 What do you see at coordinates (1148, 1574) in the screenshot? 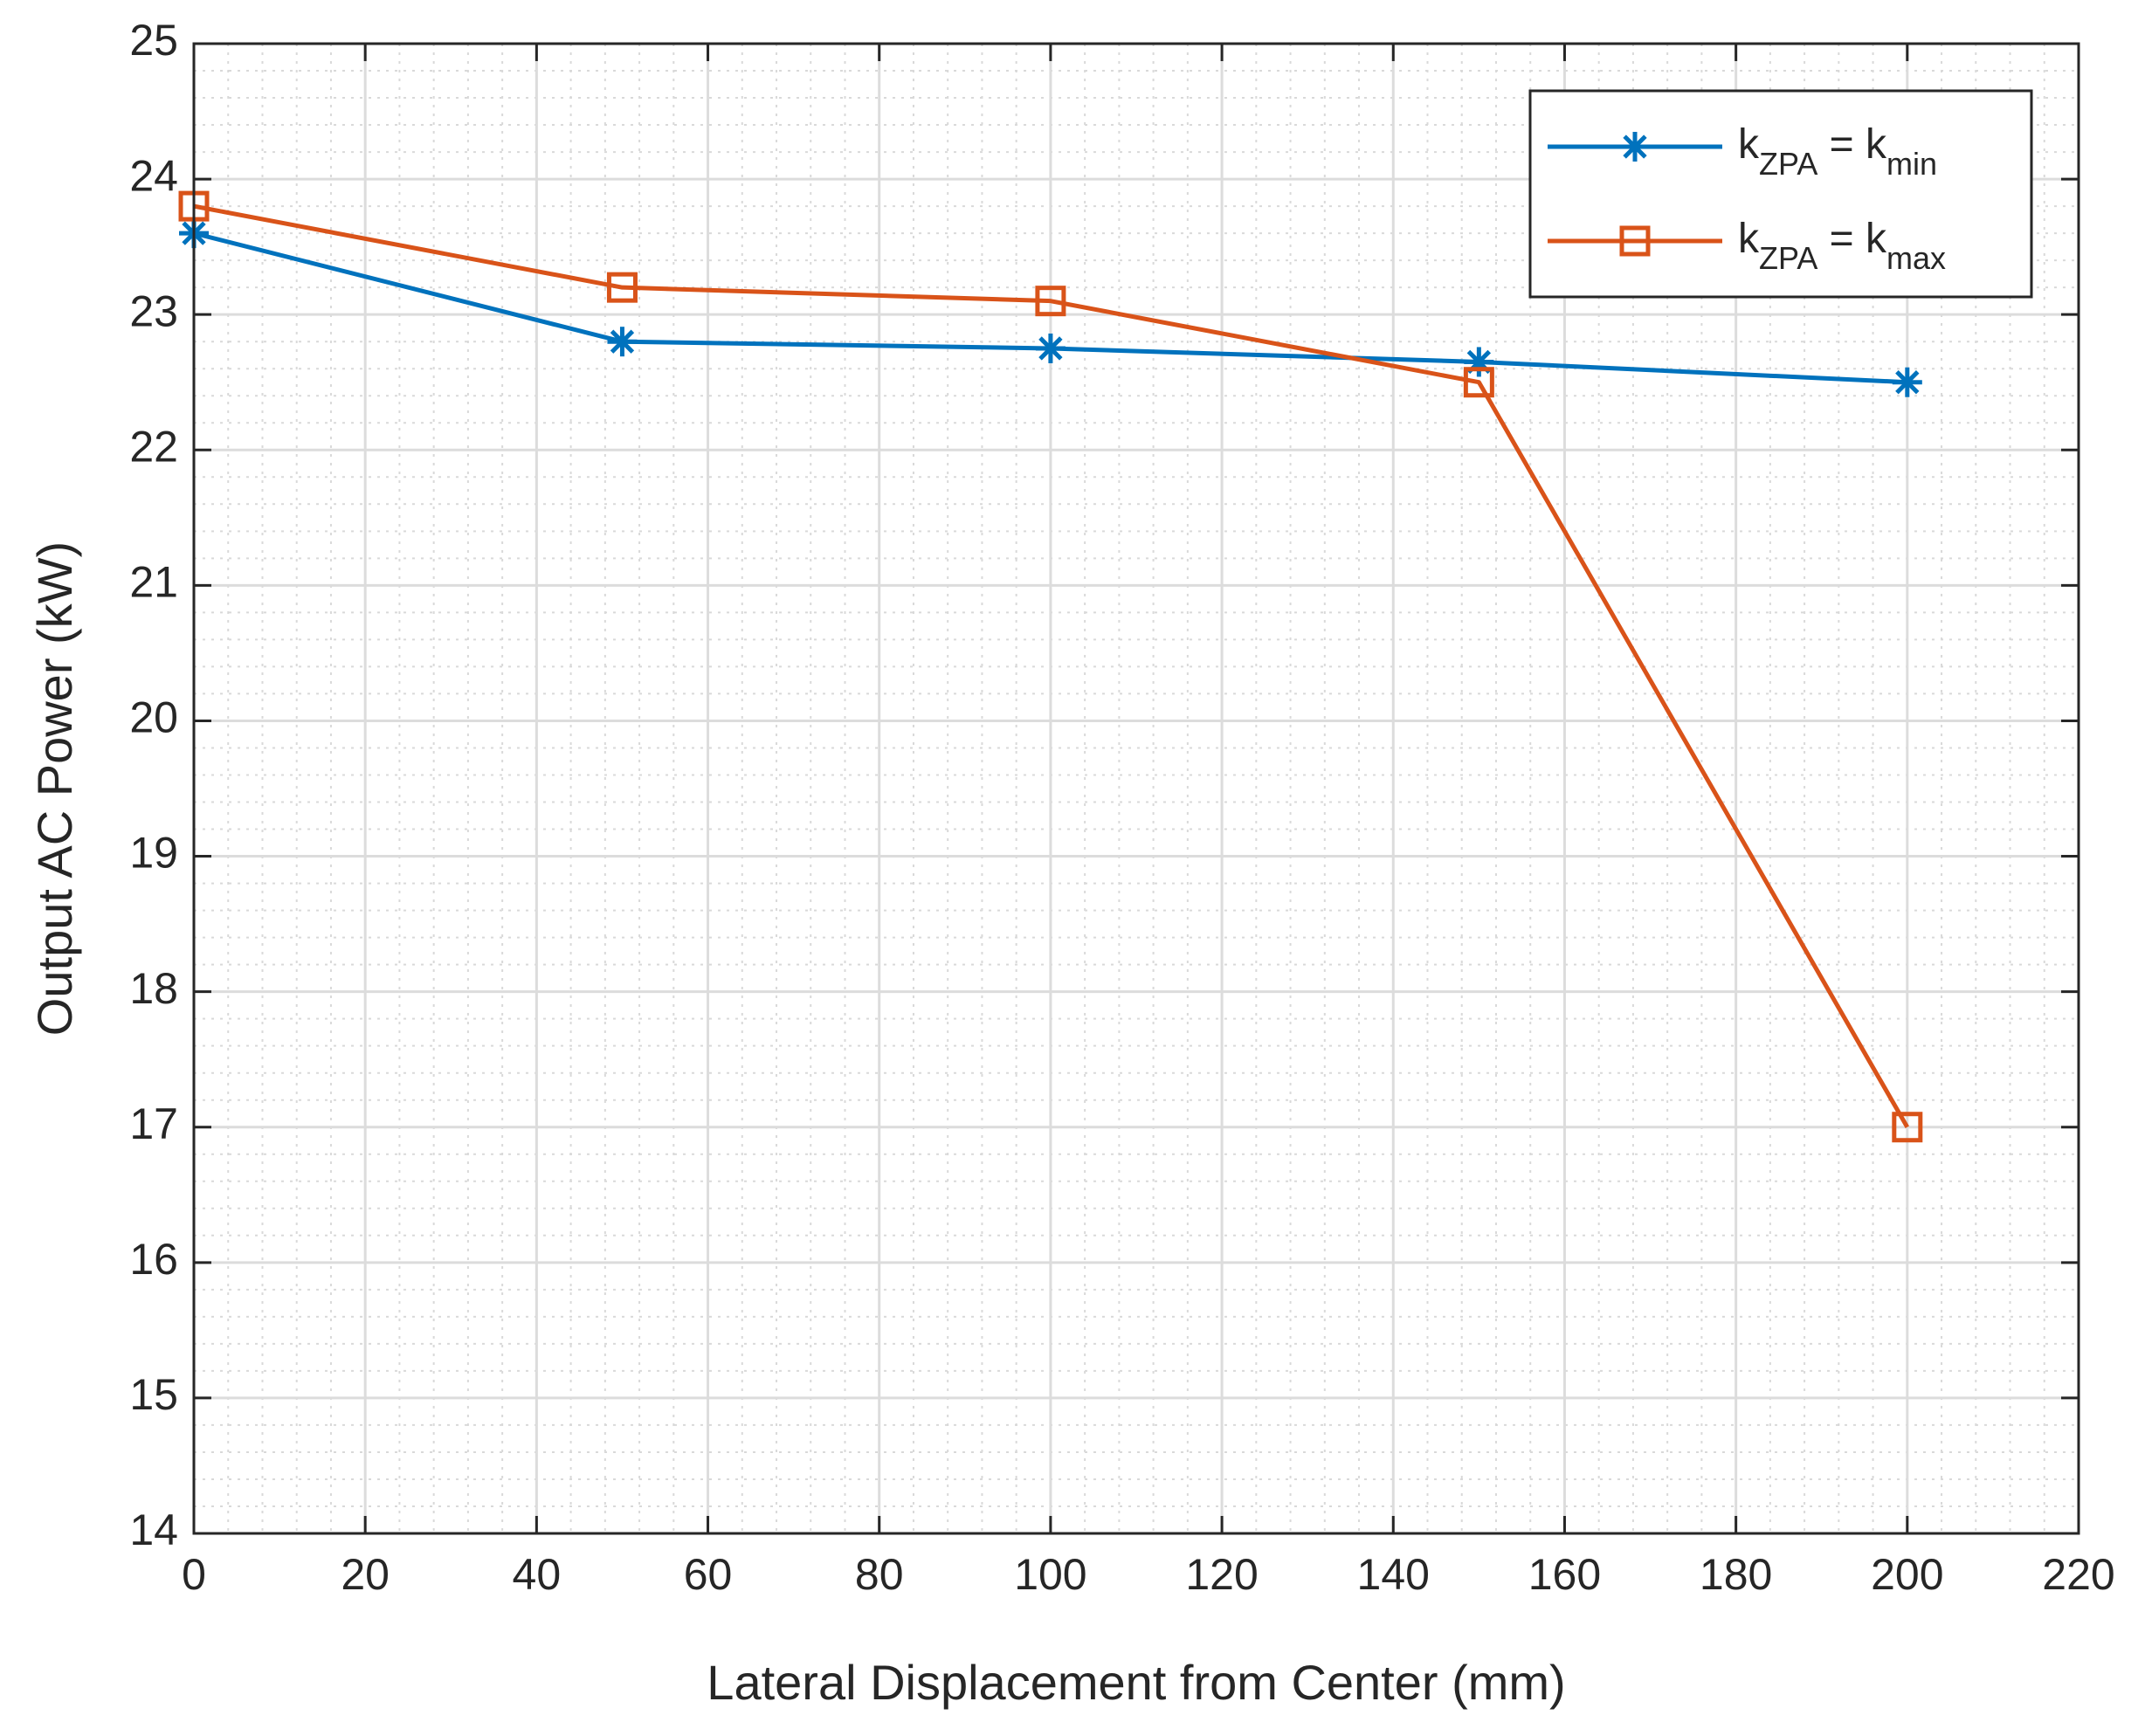
I see `x-tick-labels: 0 20 40 60 80 100 120 140 160 180 200 220` at bounding box center [1148, 1574].